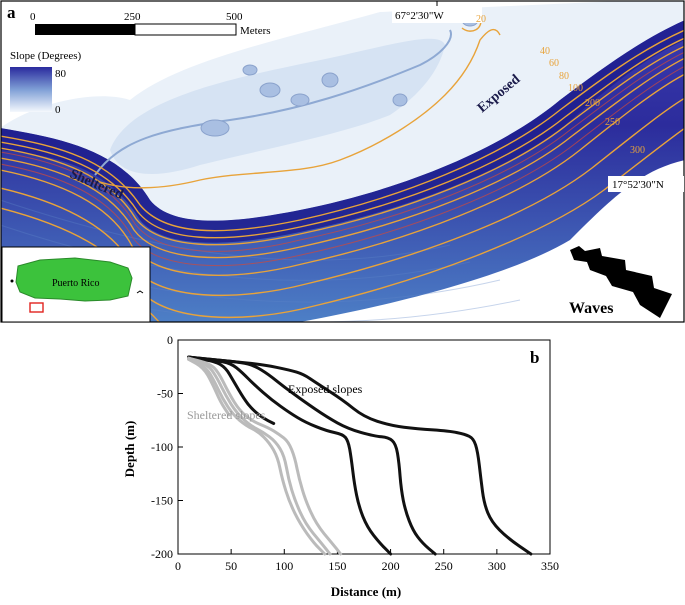 Image resolution: width=685 pixels, height=605 pixels. What do you see at coordinates (560, 85) in the screenshot?
I see `contour-labels: 20 40 60 80 100 200 250 300` at bounding box center [560, 85].